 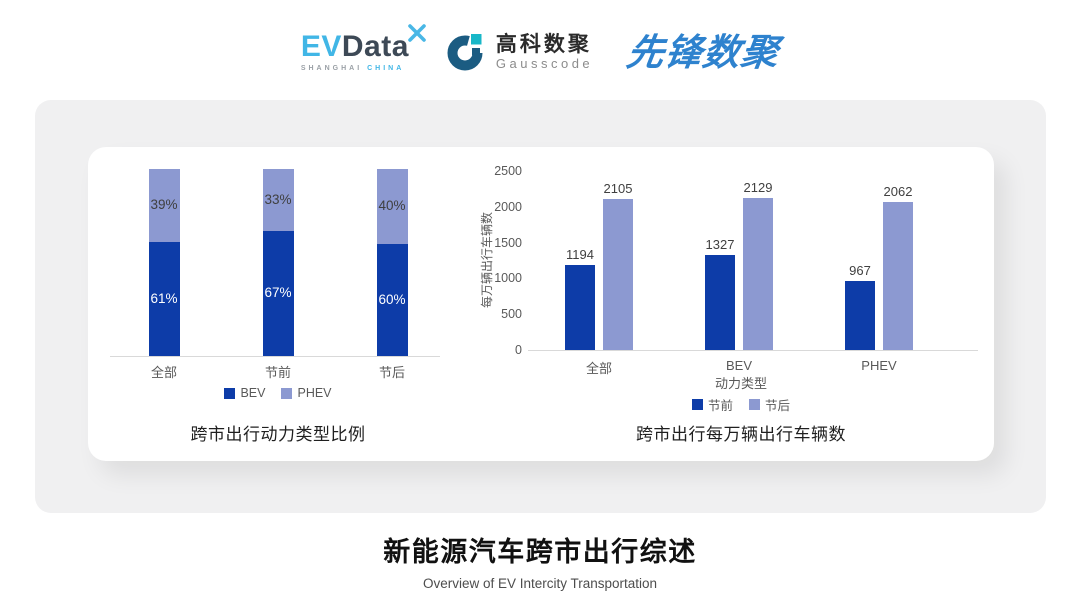 What do you see at coordinates (253, 393) in the screenshot?
I see `legend-label: BEV` at bounding box center [253, 393].